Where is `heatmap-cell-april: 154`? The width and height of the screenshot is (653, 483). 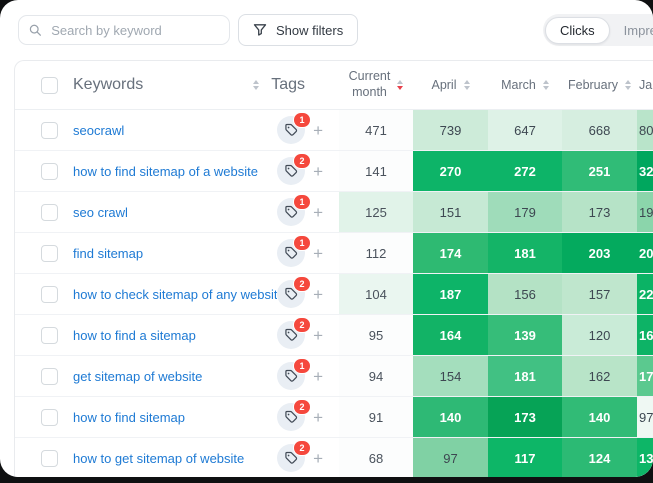
heatmap-cell-april: 154 is located at coordinates (450, 376).